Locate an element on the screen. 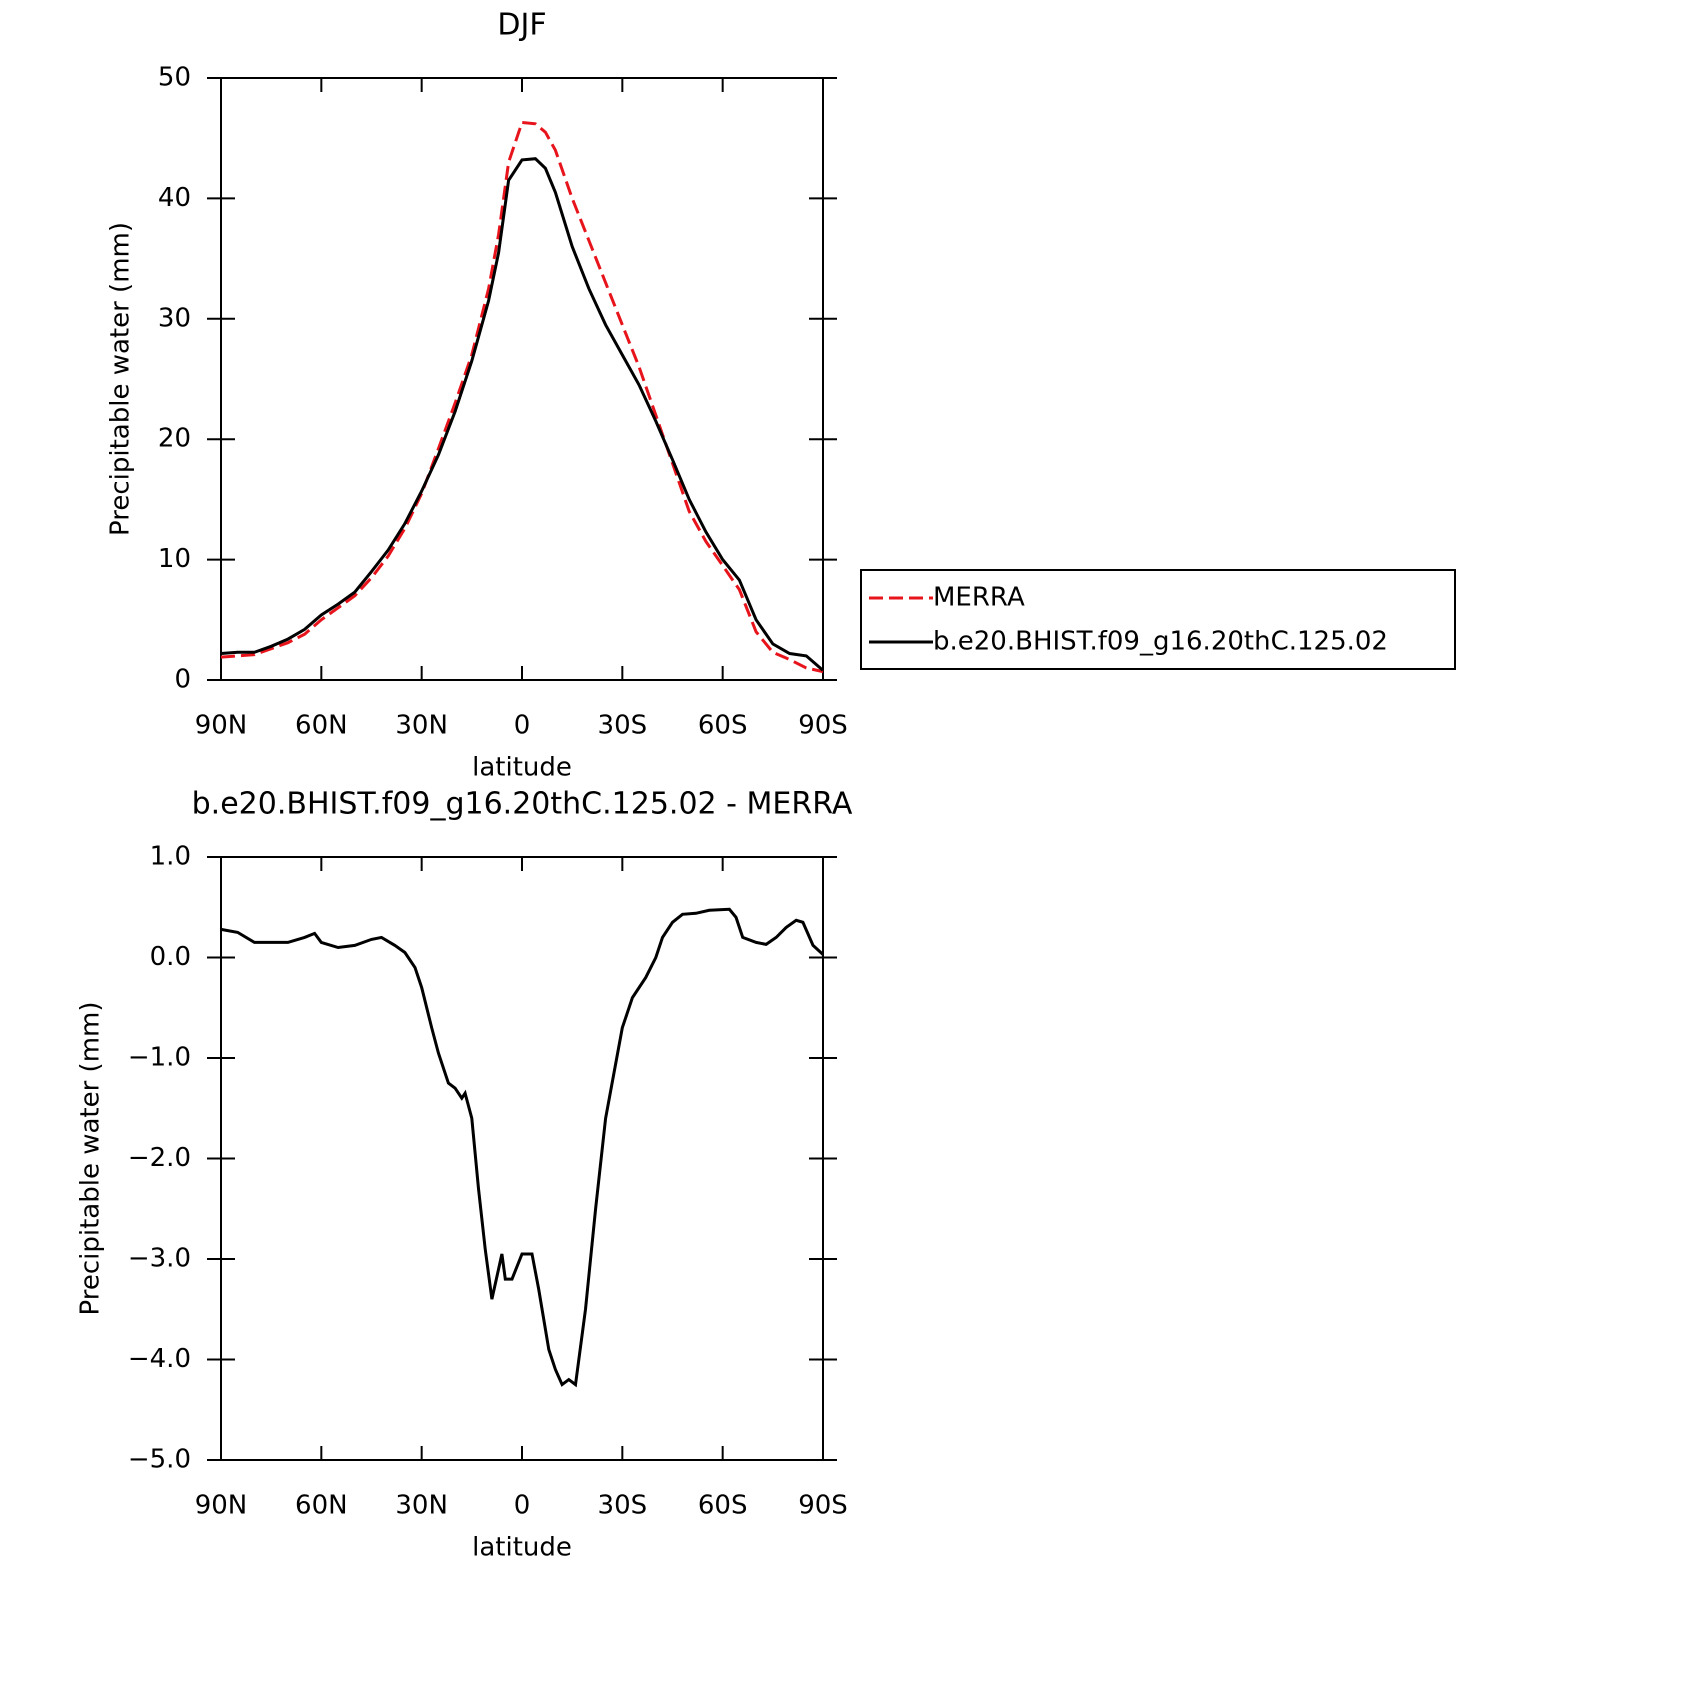 The height and width of the screenshot is (1702, 1688). y-tick-label: −1.0 is located at coordinates (159, 1058).